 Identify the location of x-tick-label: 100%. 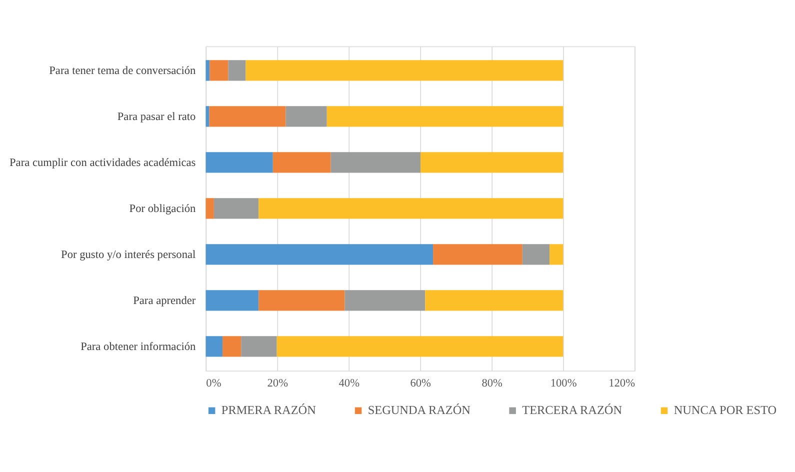
(564, 384).